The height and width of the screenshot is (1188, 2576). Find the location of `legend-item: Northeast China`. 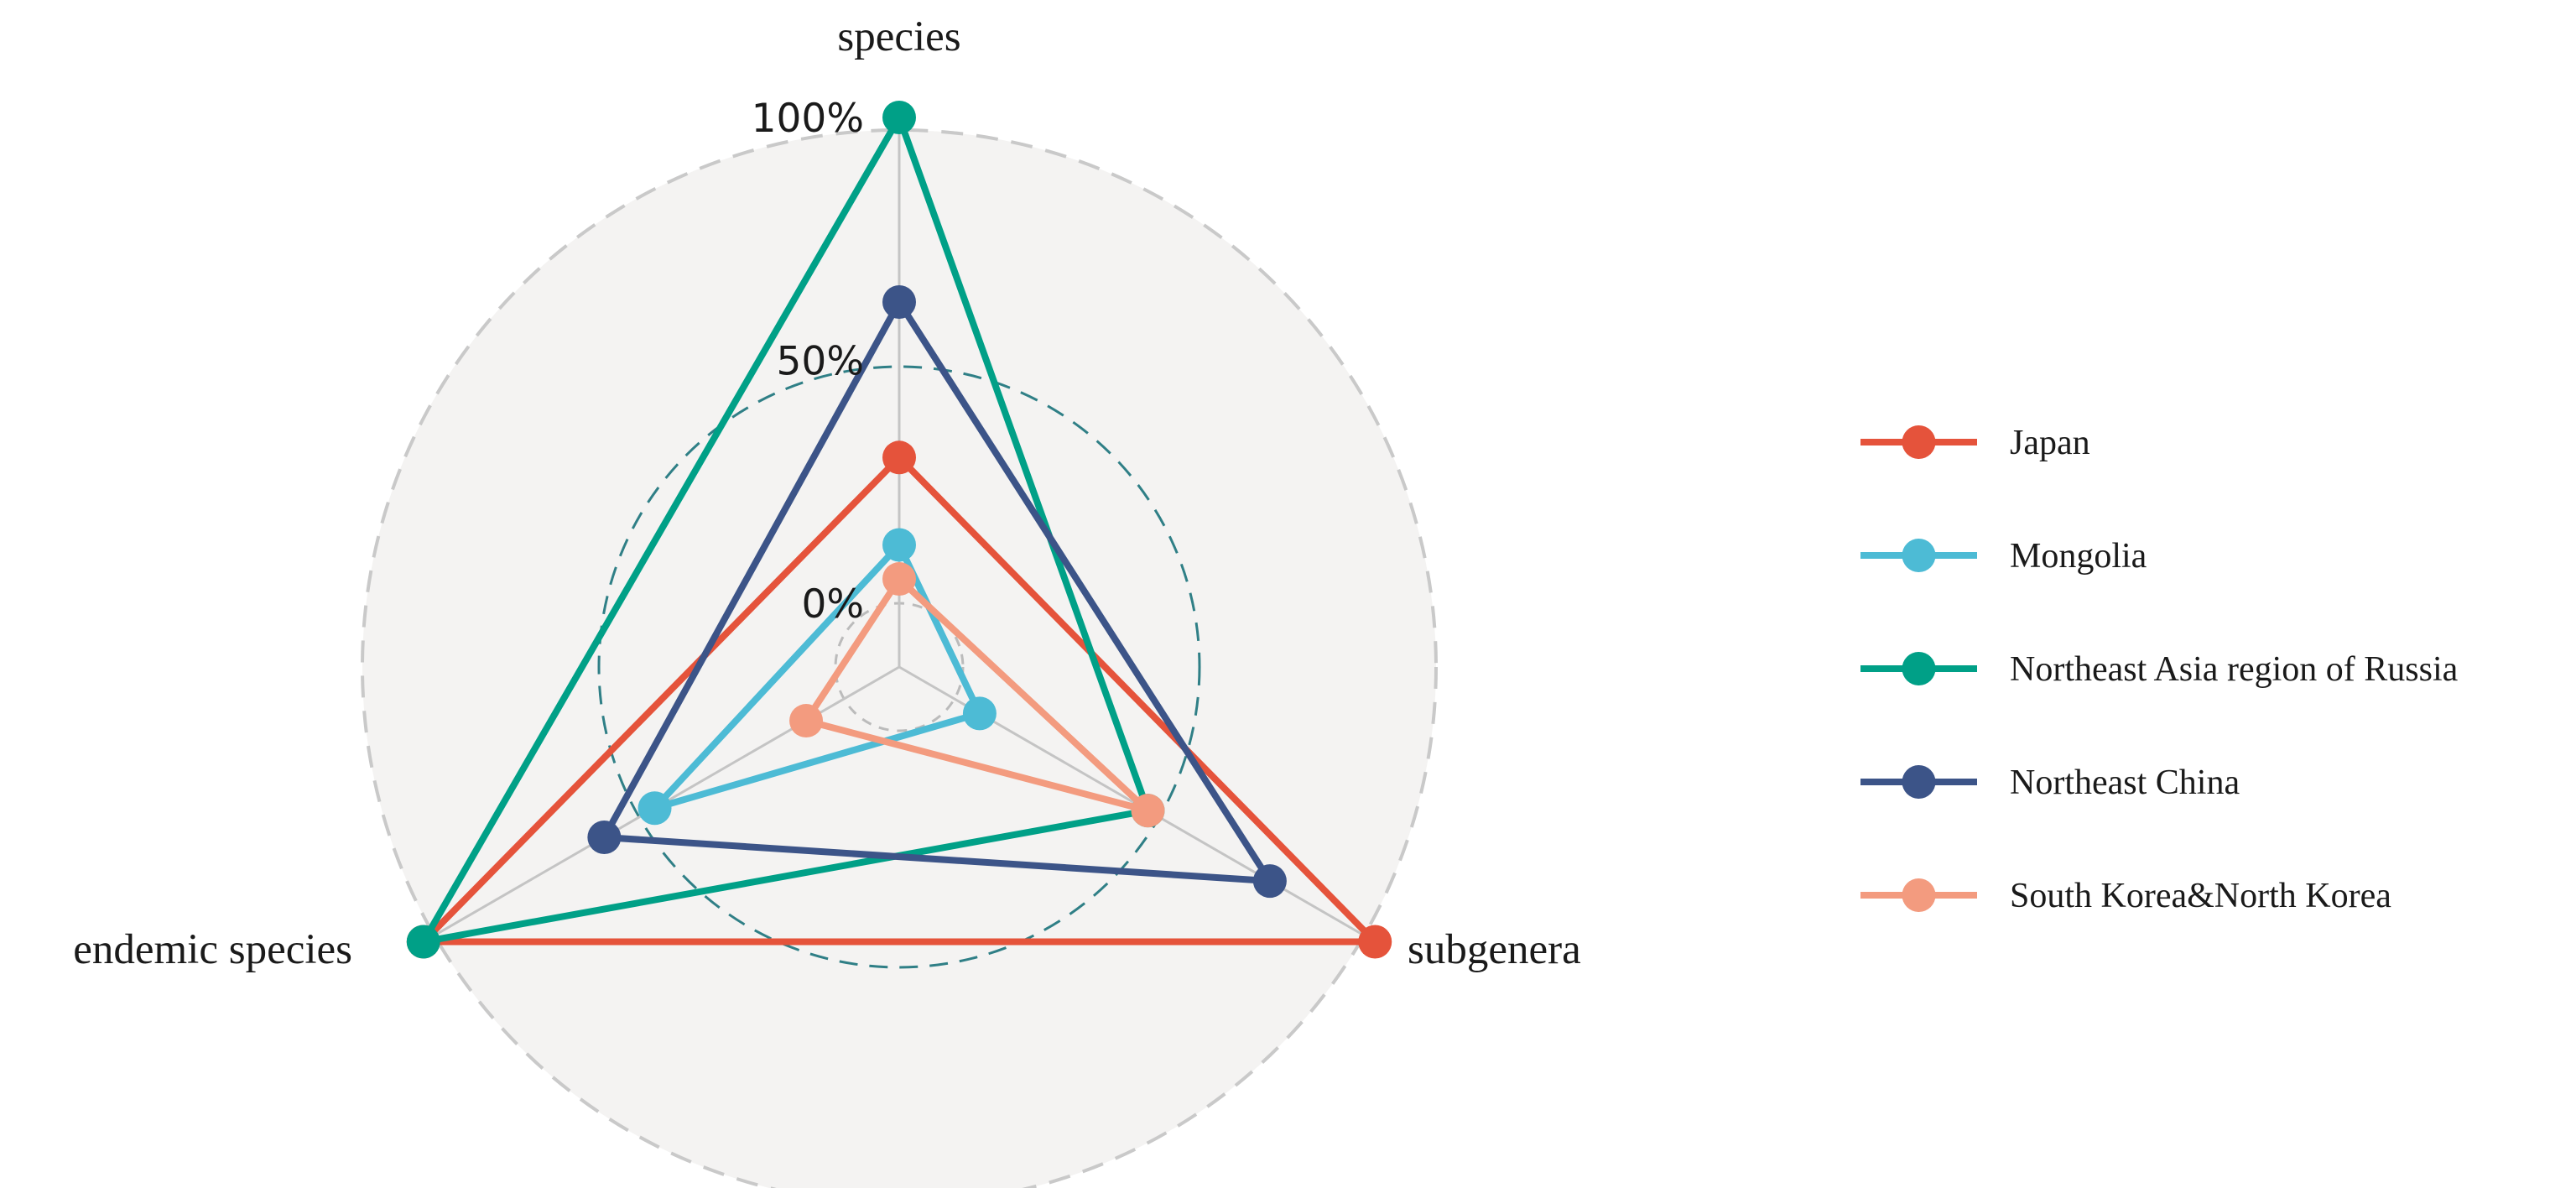

legend-item: Northeast China is located at coordinates (2050, 782).